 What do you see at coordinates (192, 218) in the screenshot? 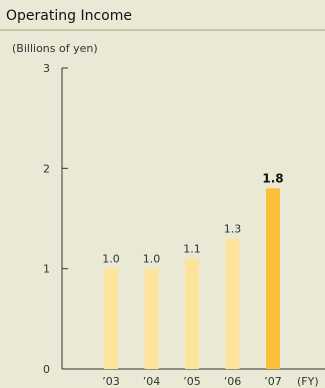
I see `value-labels: 1.0 1.0 1.1 1.3 1.8` at bounding box center [192, 218].